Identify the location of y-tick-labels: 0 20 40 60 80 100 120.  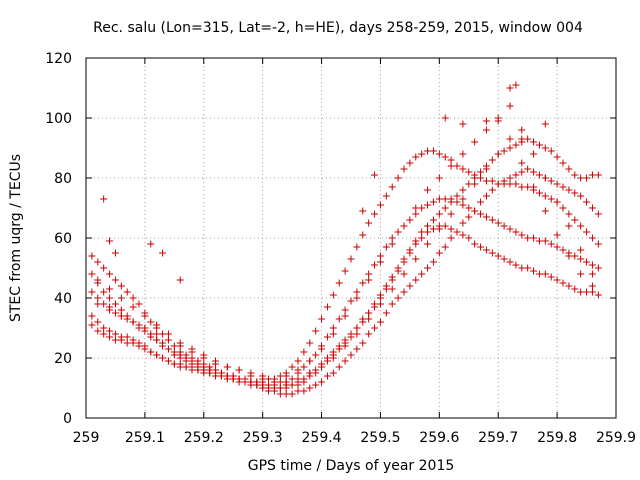
(58, 239).